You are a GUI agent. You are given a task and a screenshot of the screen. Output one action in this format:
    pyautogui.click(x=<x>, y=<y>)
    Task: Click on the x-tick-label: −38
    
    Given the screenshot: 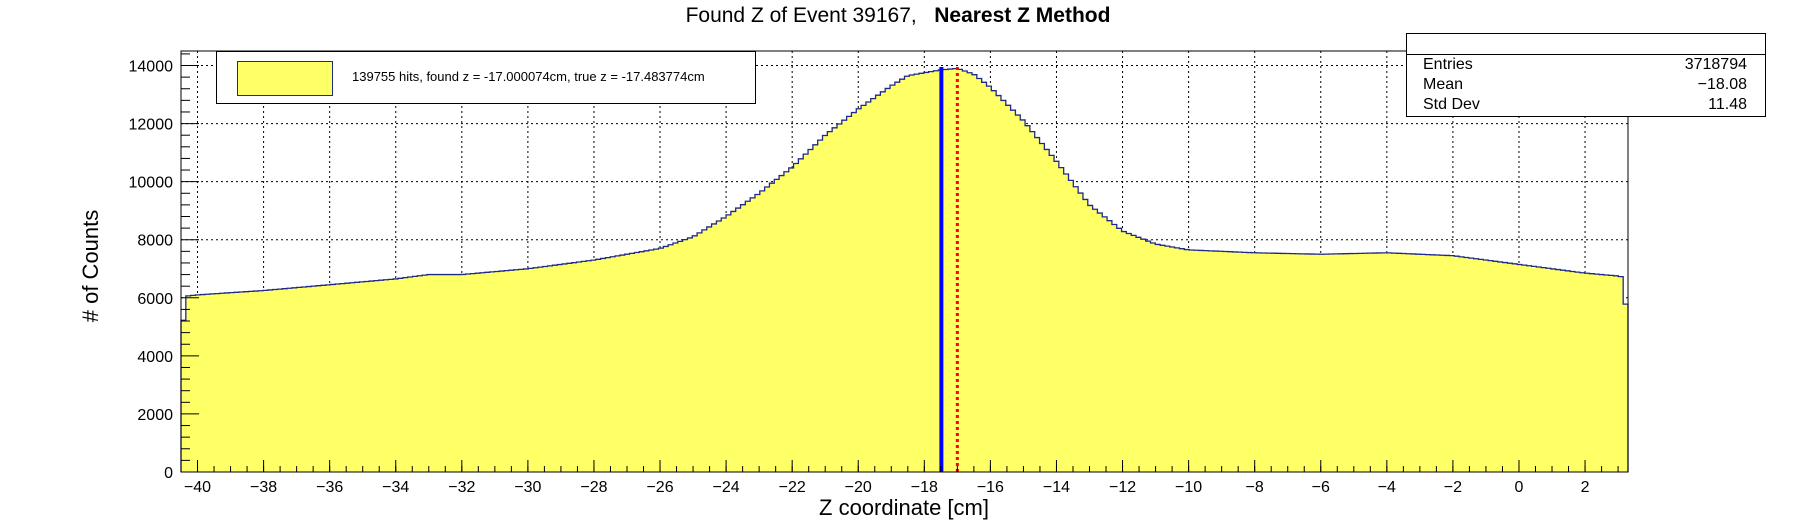 What is the action you would take?
    pyautogui.click(x=263, y=487)
    